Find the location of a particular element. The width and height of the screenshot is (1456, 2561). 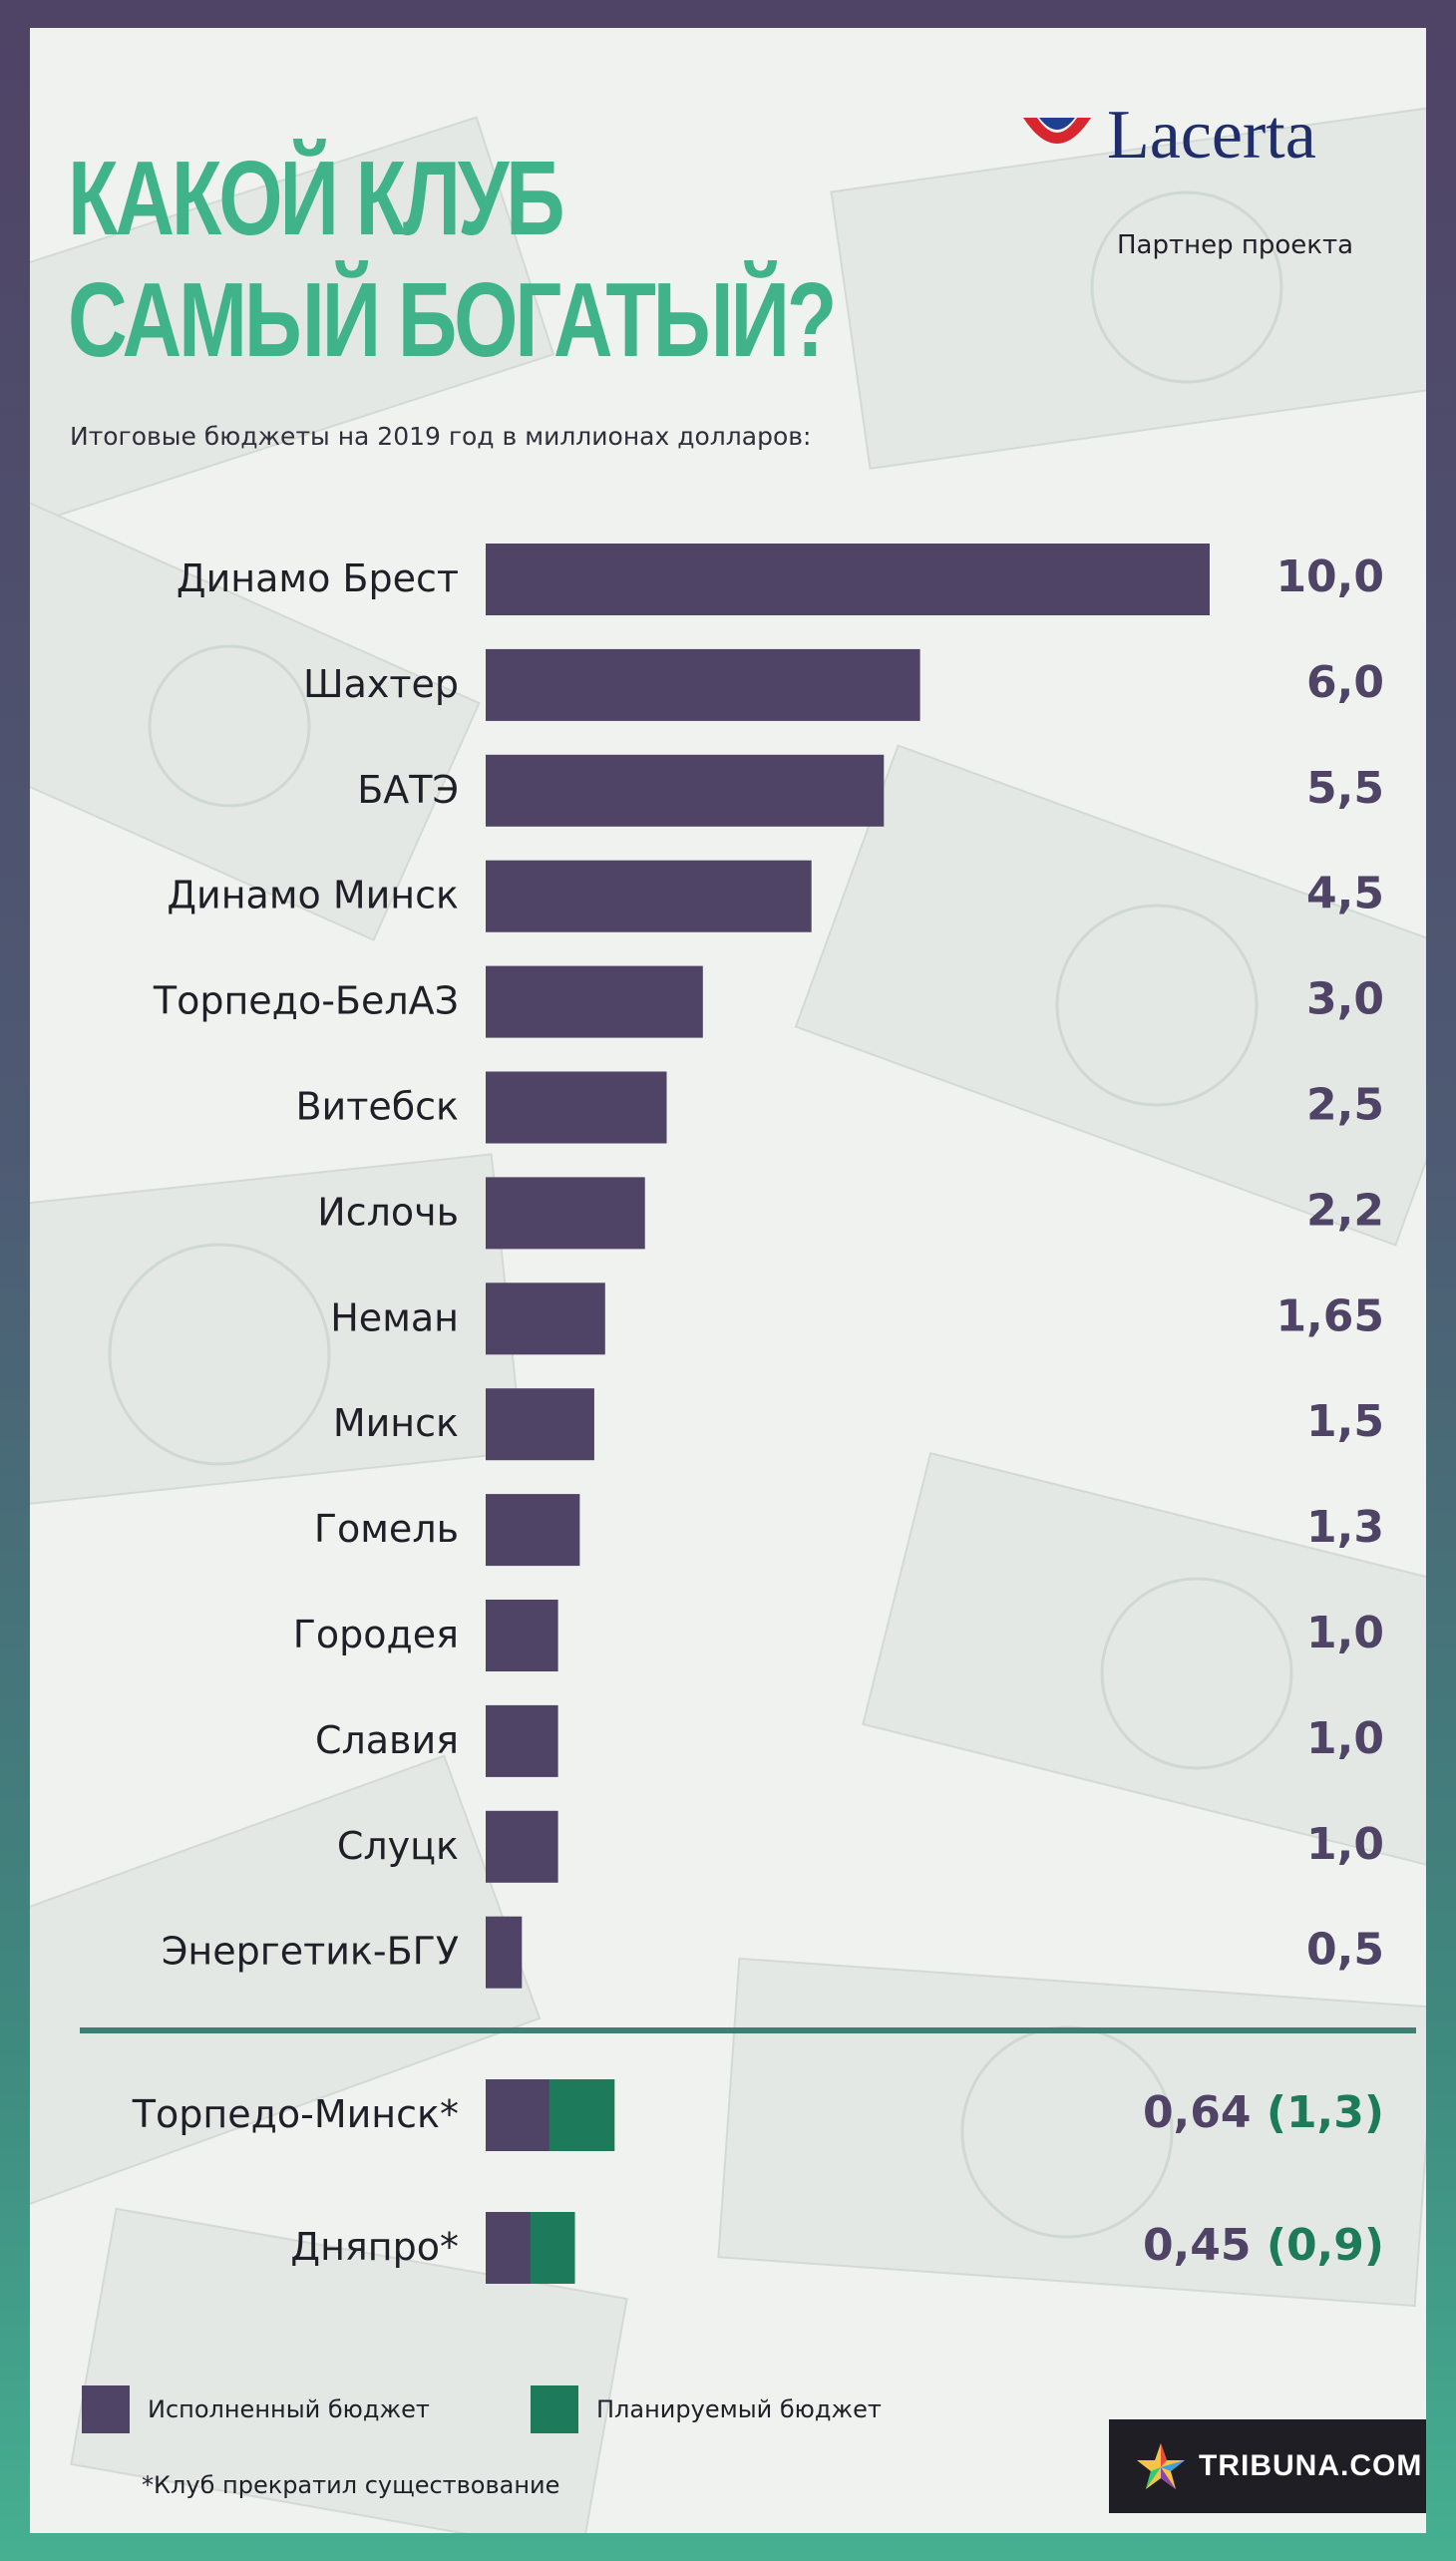

tribuna-badge: TRIBUNA.COM is located at coordinates (1267, 2466).